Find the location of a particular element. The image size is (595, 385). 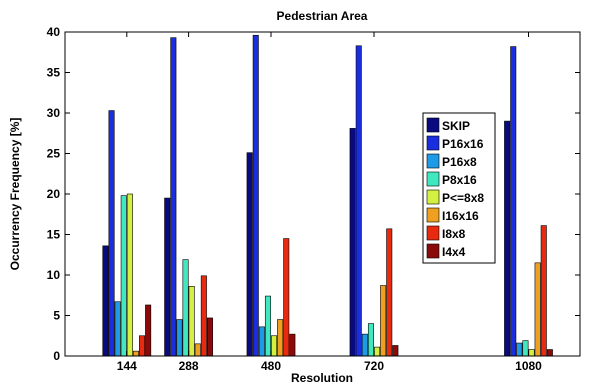

x-axis-label: Resolution is located at coordinates (322, 378).